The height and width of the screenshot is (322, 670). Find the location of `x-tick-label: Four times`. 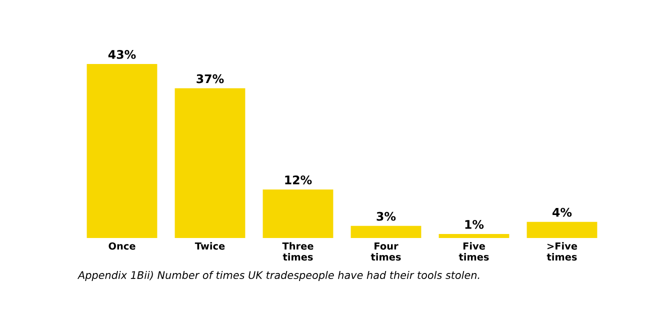

x-tick-label: Four times is located at coordinates (385, 251).